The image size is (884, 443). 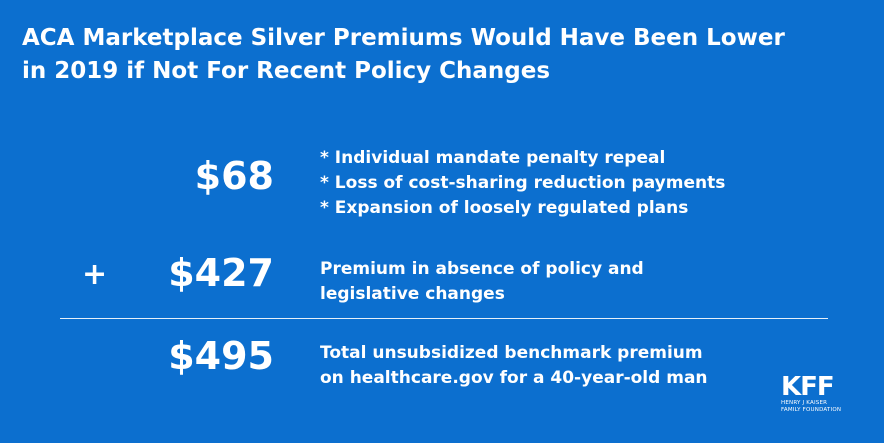 I want to click on list-item: * Expansion of loosely regulated plans, so click(x=504, y=208).